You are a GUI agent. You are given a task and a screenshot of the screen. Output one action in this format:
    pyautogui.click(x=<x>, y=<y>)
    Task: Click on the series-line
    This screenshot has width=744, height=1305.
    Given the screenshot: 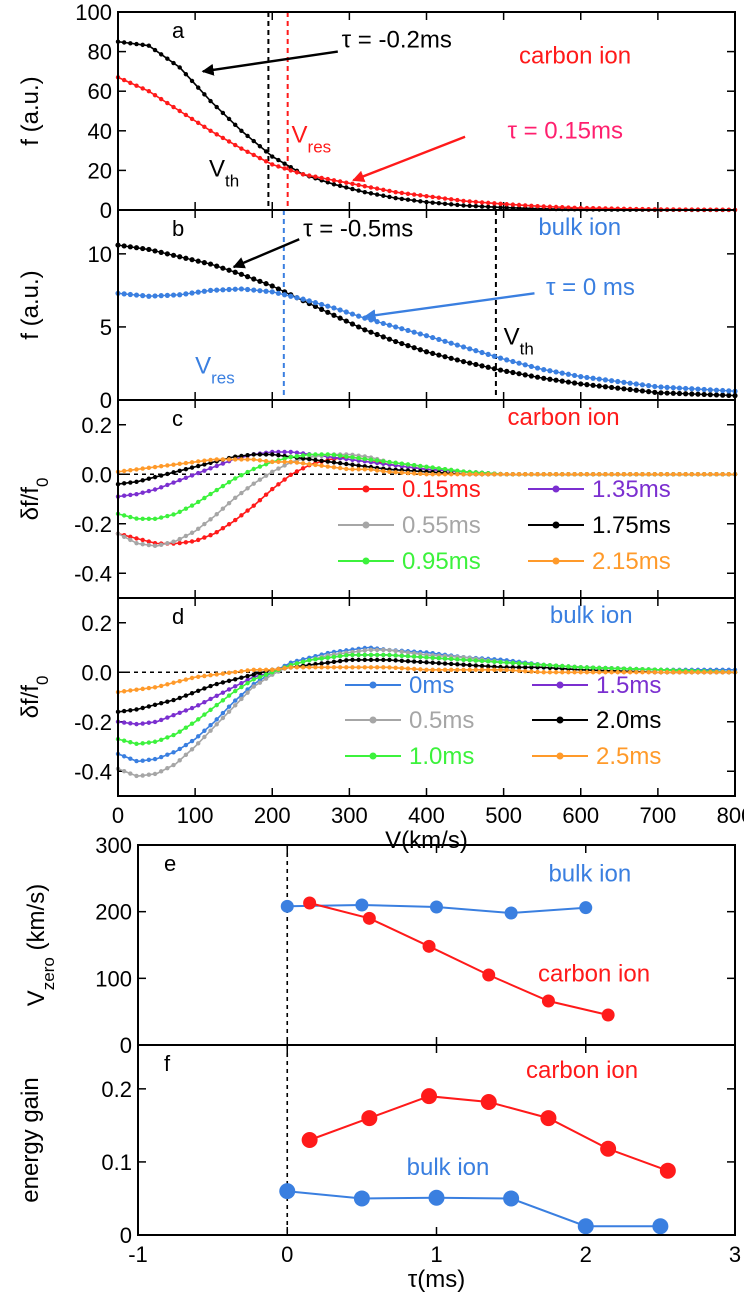 What is the action you would take?
    pyautogui.click(x=426, y=143)
    